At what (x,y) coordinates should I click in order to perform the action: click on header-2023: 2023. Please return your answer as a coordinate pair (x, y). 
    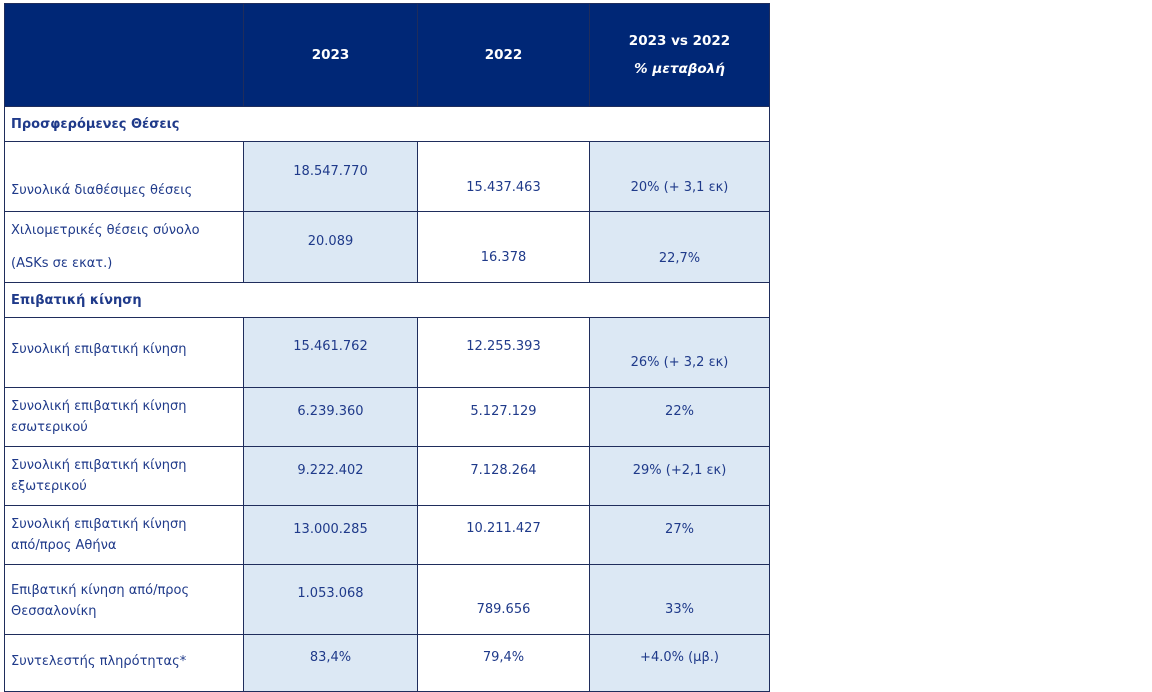
    Looking at the image, I should click on (330, 55).